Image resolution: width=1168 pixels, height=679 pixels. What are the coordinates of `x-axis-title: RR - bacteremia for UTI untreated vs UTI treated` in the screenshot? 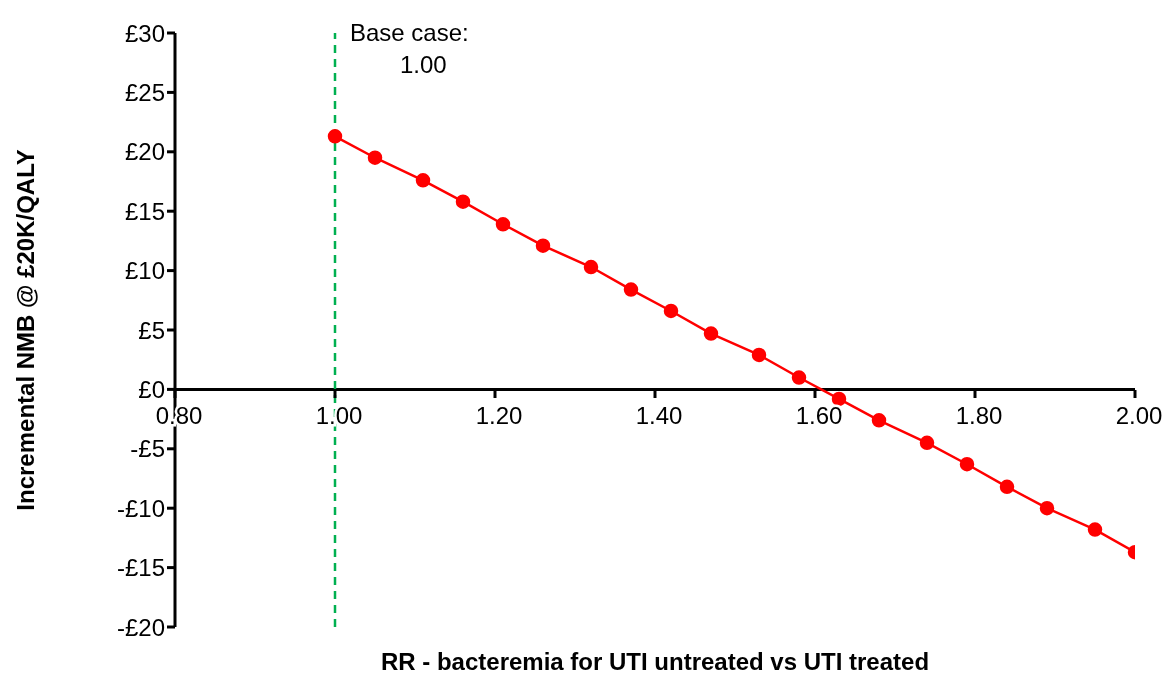 It's located at (655, 662).